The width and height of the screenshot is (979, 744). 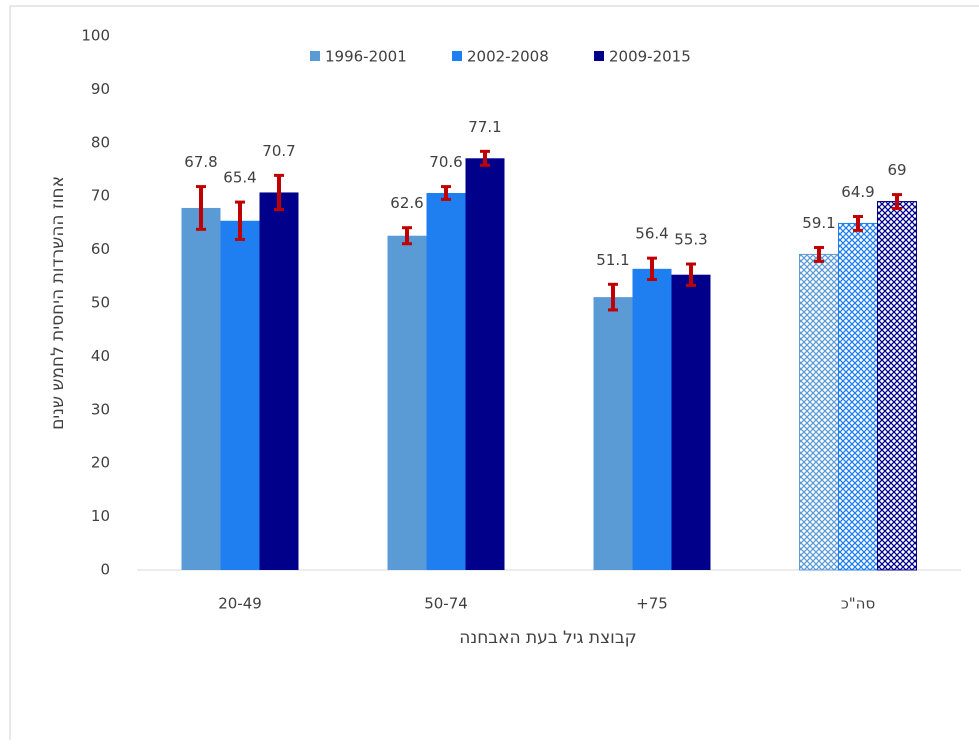 I want to click on y-tick-label: 50, so click(x=100, y=303).